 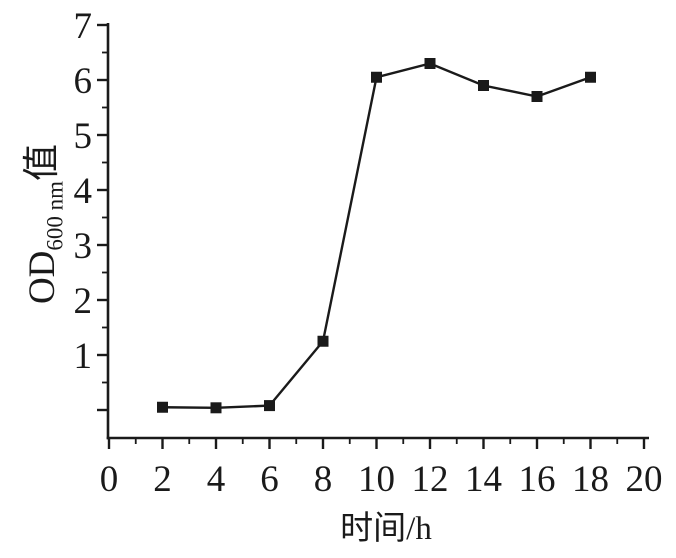 I want to click on x-tick-label: 18, so click(x=590, y=479).